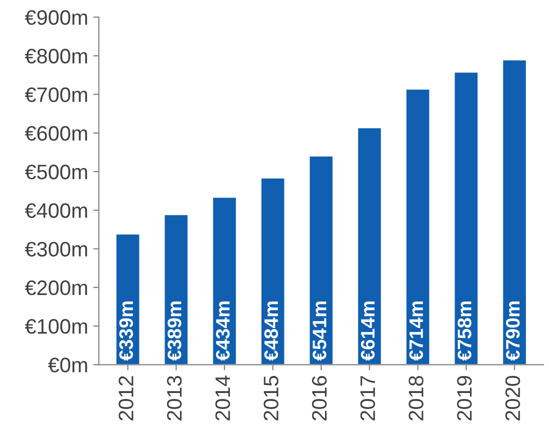 This screenshot has height=429, width=549. Describe the element at coordinates (56, 249) in the screenshot. I see `y-tick-label: €300m` at that location.